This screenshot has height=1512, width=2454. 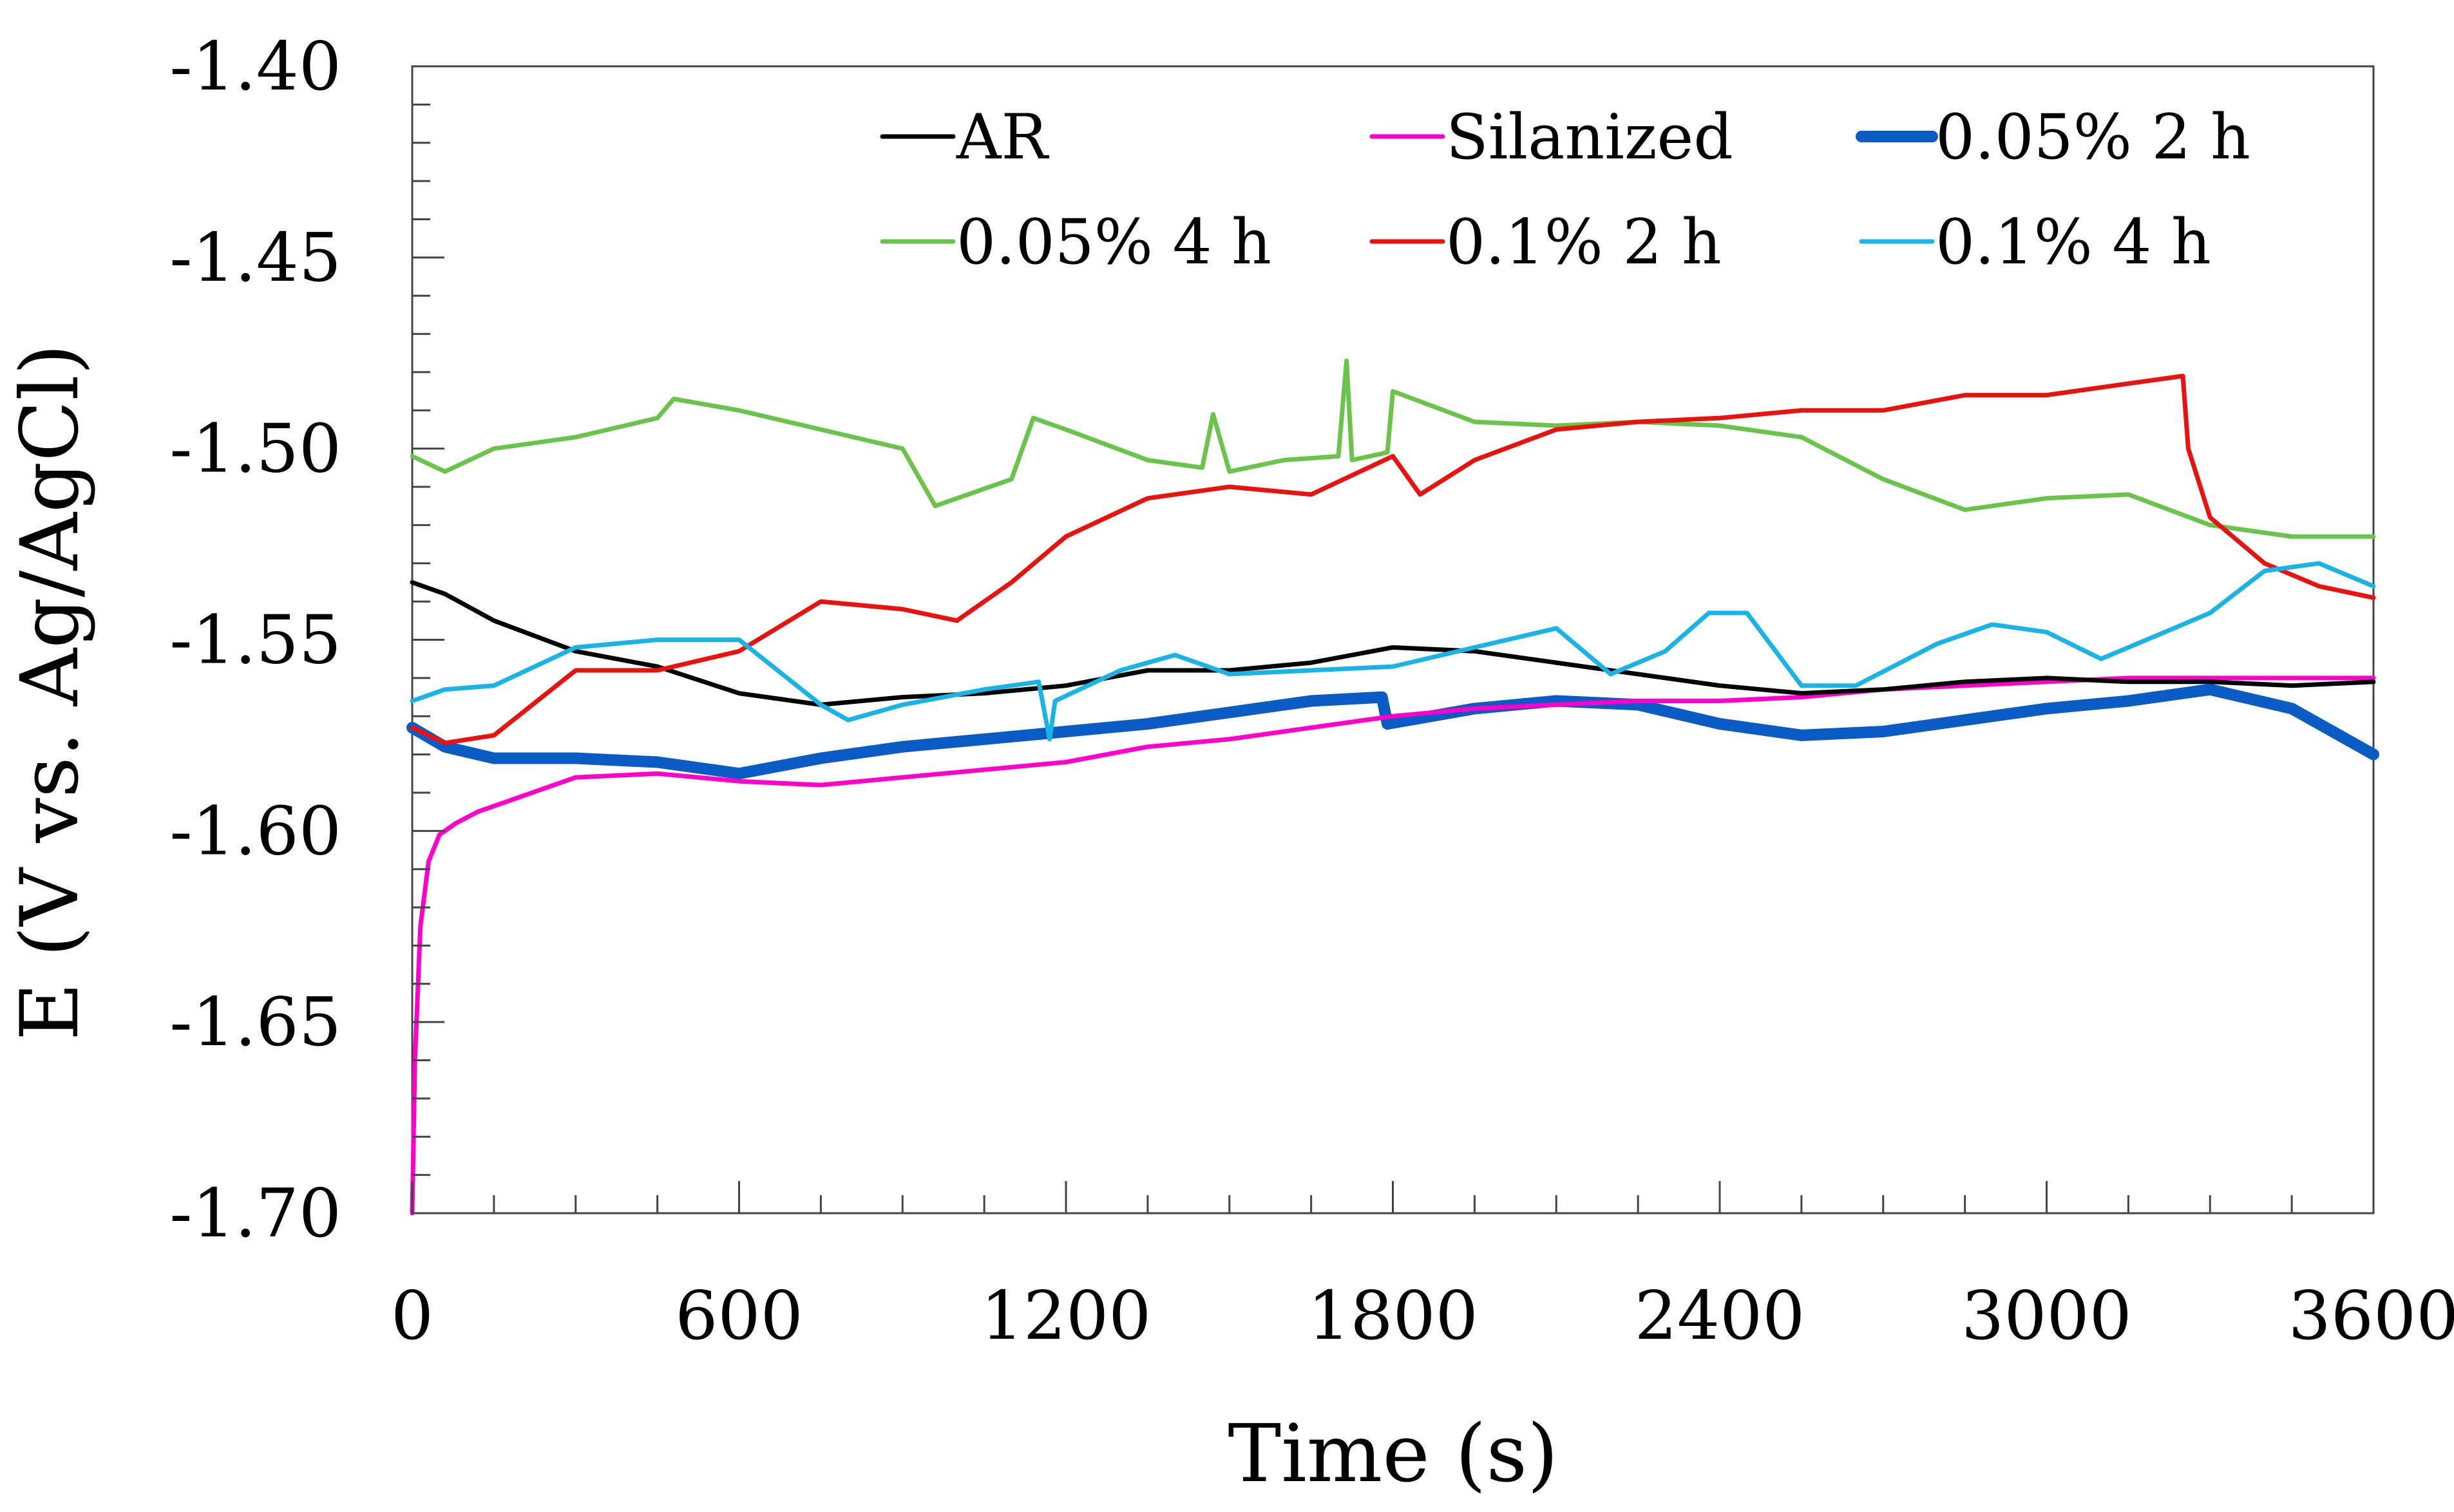 What do you see at coordinates (255, 66) in the screenshot?
I see `y-tick-label: -1.40` at bounding box center [255, 66].